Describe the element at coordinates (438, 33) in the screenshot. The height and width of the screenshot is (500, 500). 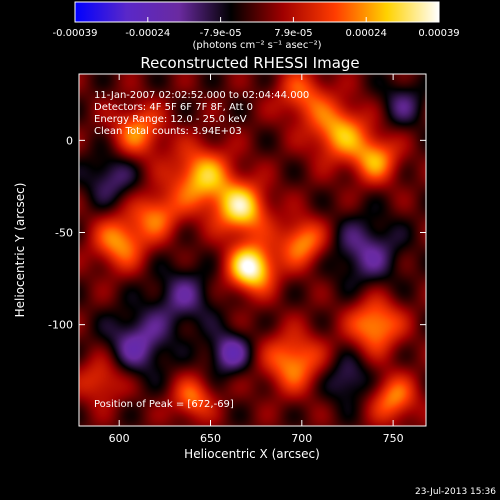
I see `colorbar-tick-label: 0.00039` at that location.